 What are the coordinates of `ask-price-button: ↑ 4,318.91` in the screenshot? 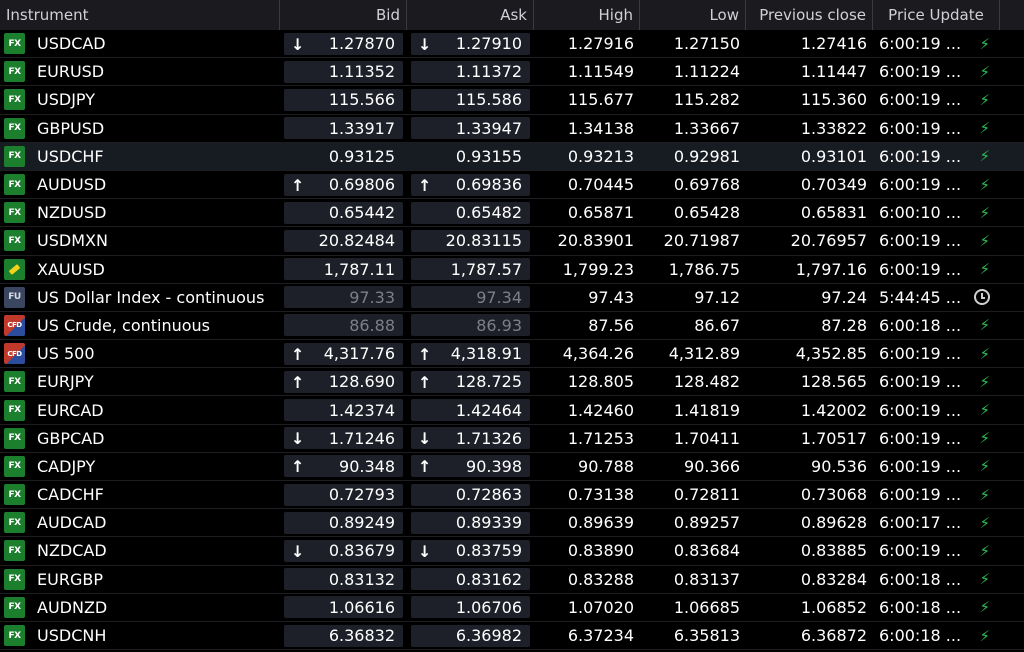 It's located at (470, 353).